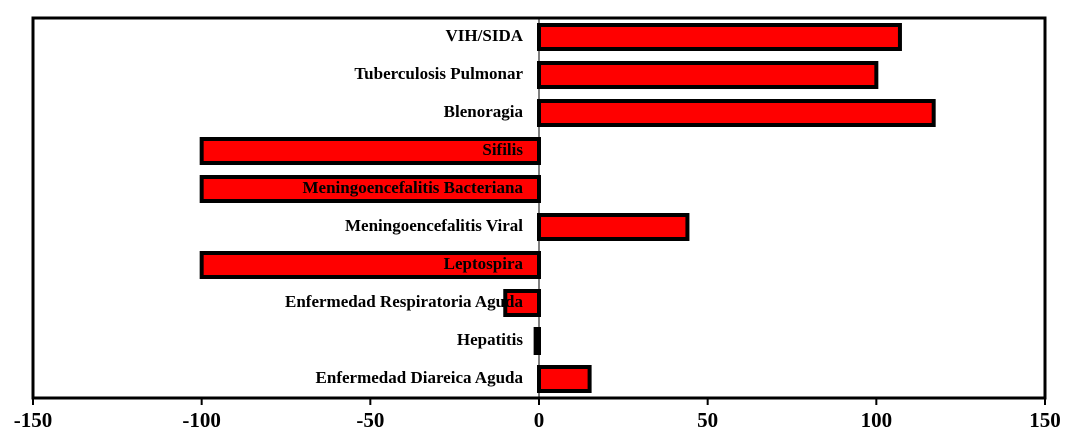 The width and height of the screenshot is (1065, 446). I want to click on y-tick-label: Tuberculosis Pulmonar, so click(438, 73).